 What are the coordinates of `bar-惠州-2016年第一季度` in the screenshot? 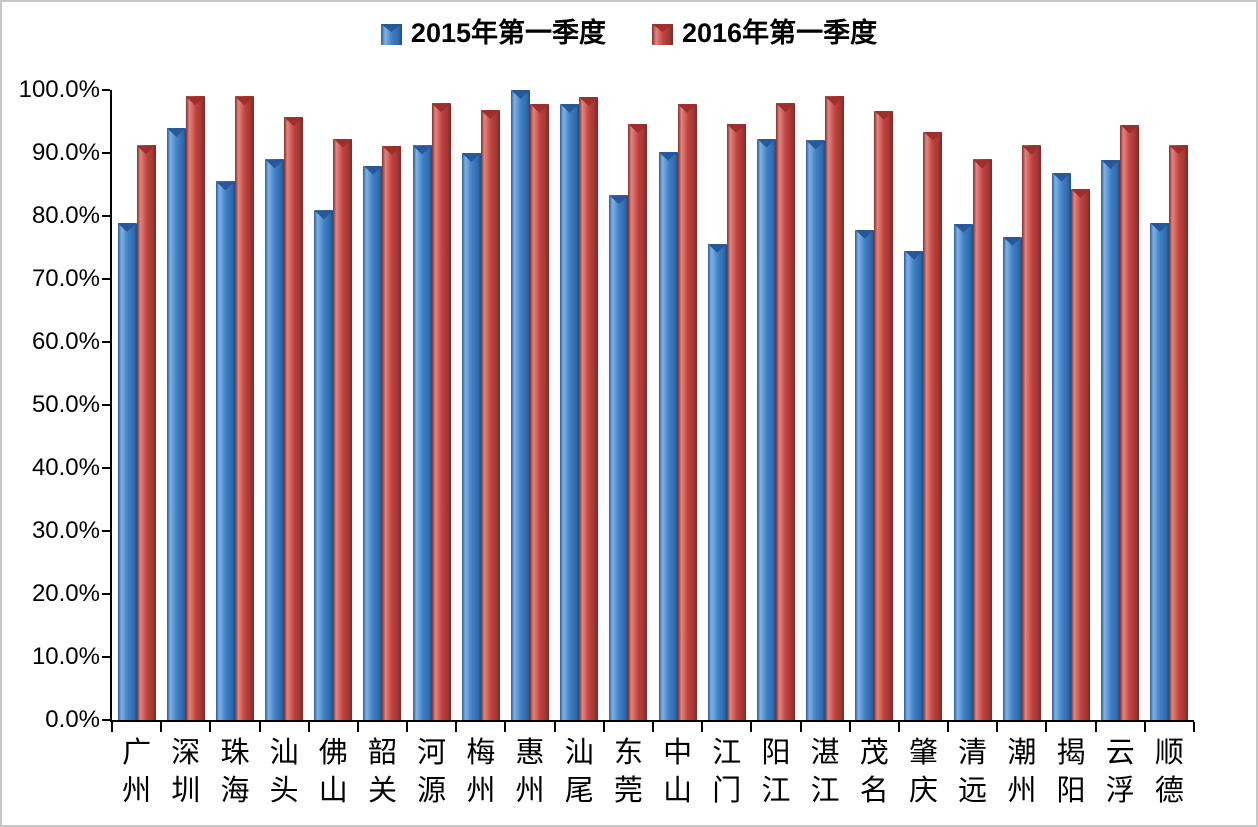 It's located at (540, 411).